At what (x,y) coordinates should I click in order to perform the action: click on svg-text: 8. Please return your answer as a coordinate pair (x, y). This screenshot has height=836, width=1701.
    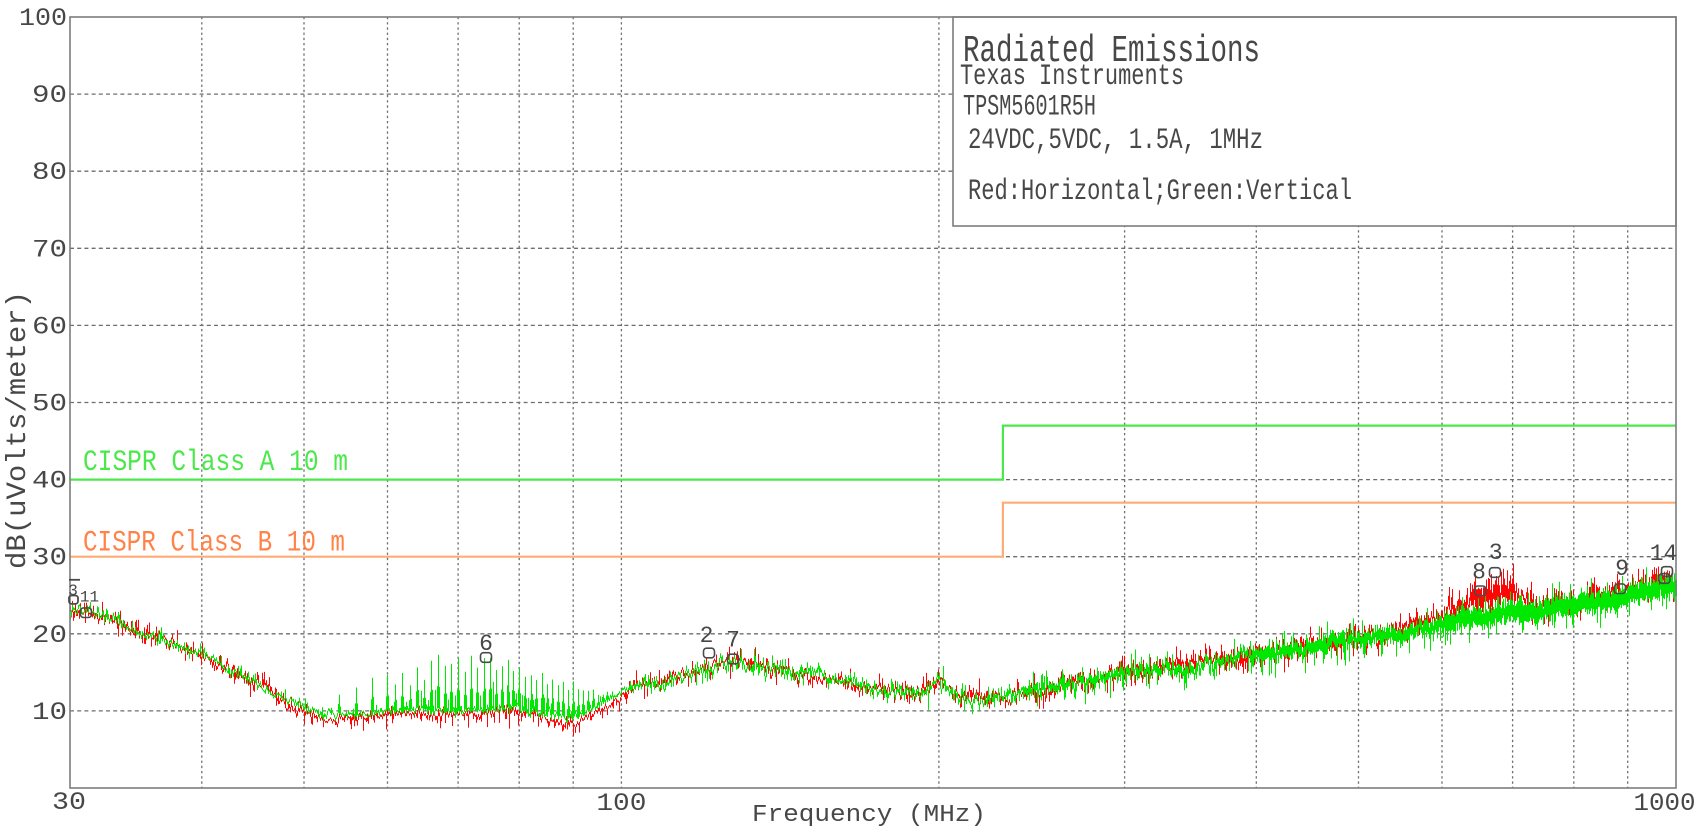
    Looking at the image, I should click on (1479, 573).